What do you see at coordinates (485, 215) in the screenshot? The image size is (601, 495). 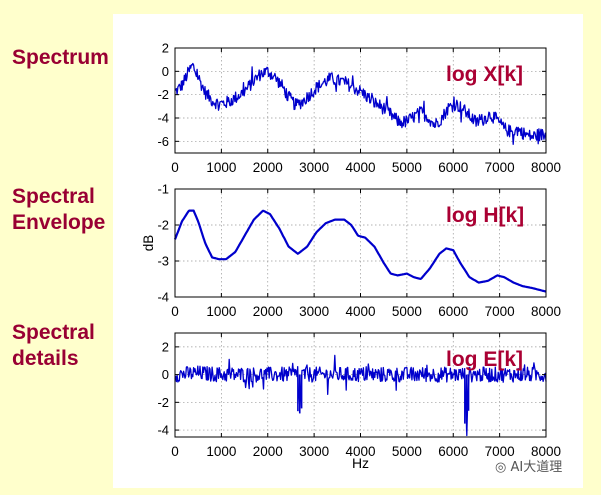 I see `series-annotation: log H[k]` at bounding box center [485, 215].